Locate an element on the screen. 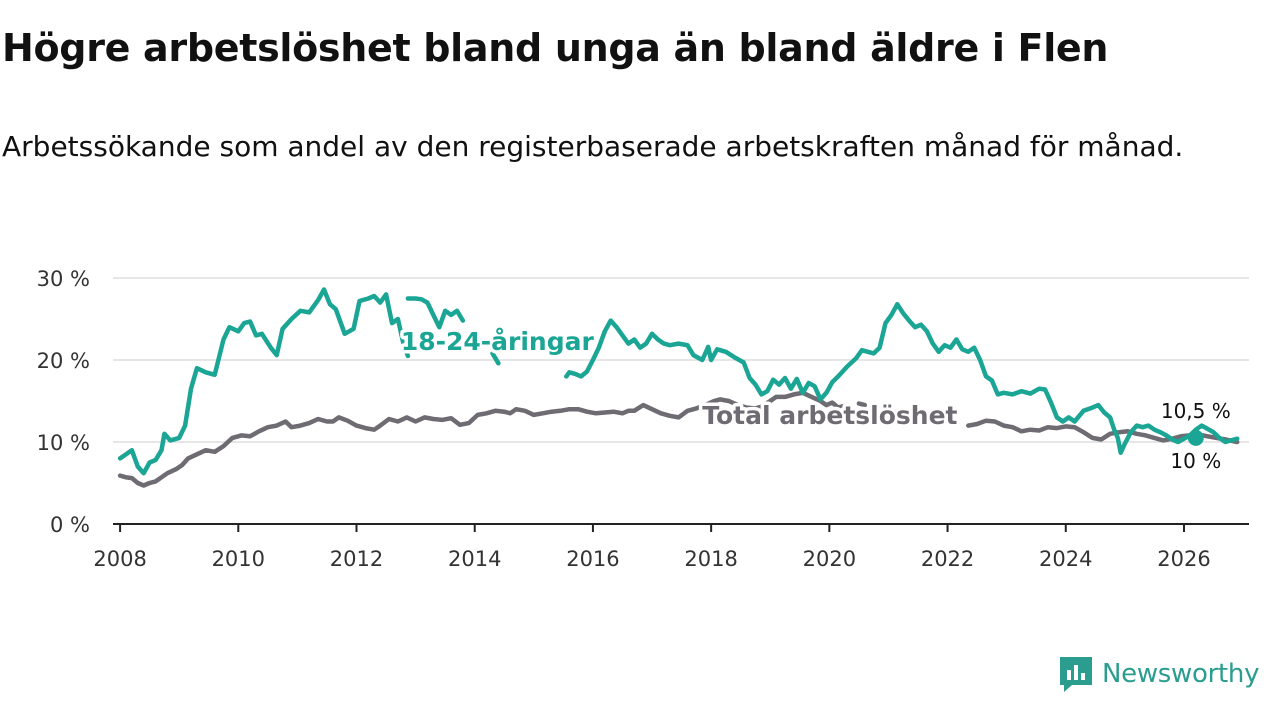 This screenshot has width=1280, height=720. series-label-total: Total arbetslöshet is located at coordinates (829, 415).